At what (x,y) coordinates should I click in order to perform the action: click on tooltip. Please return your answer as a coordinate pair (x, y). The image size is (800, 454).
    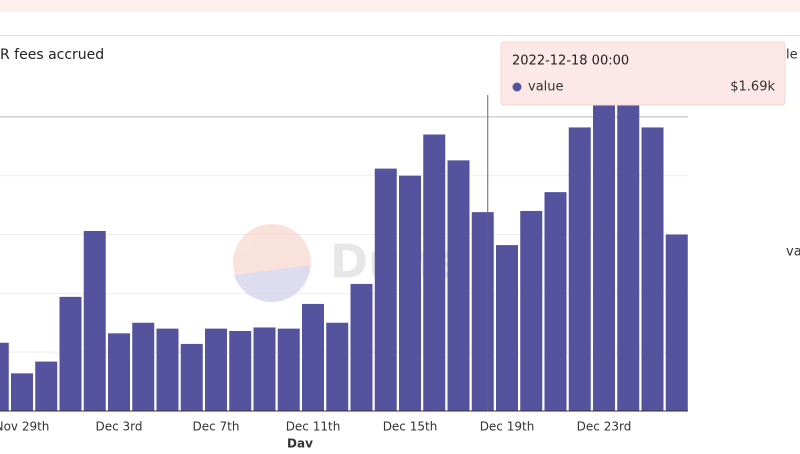
    Looking at the image, I should click on (643, 73).